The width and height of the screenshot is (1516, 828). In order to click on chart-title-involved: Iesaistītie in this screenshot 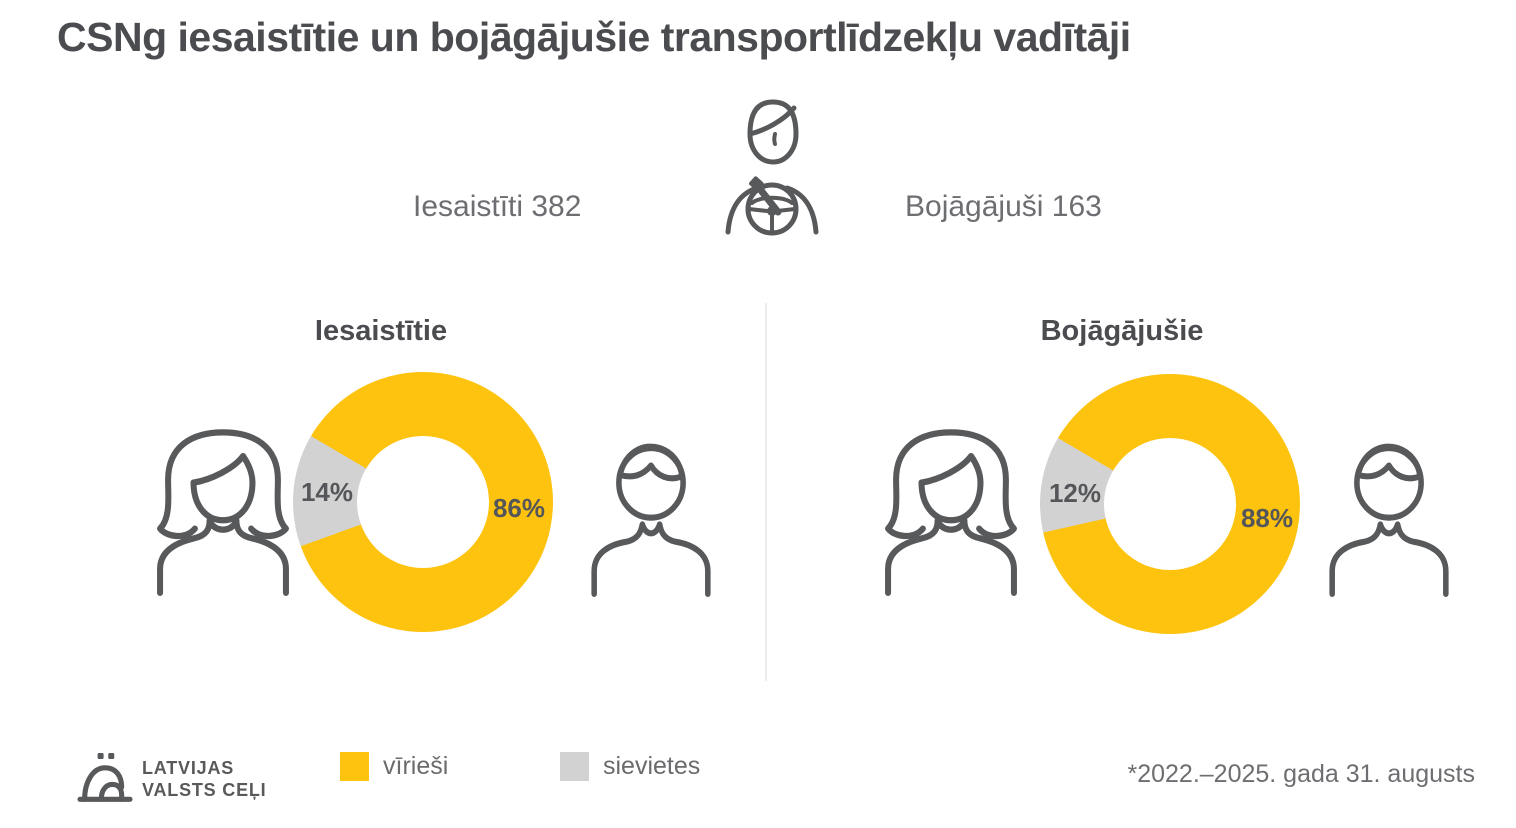, I will do `click(381, 331)`.